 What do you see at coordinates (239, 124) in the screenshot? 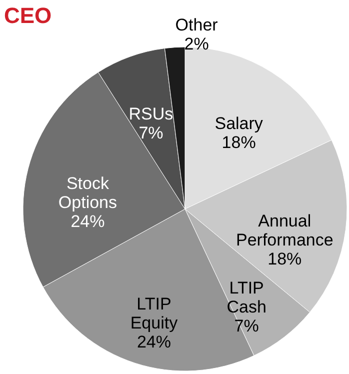
I see `slice-label: Salary` at bounding box center [239, 124].